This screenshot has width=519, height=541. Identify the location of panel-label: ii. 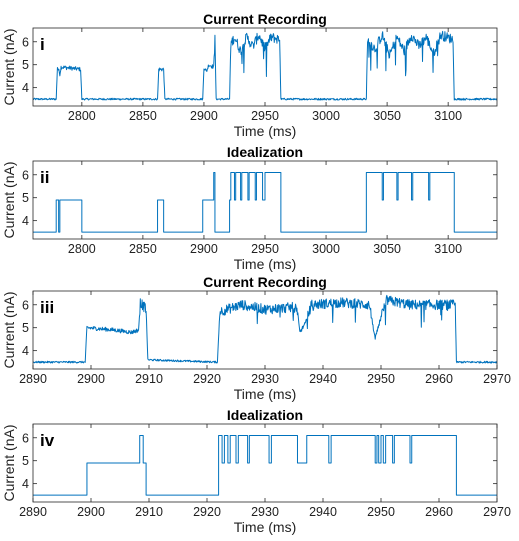
(44, 177).